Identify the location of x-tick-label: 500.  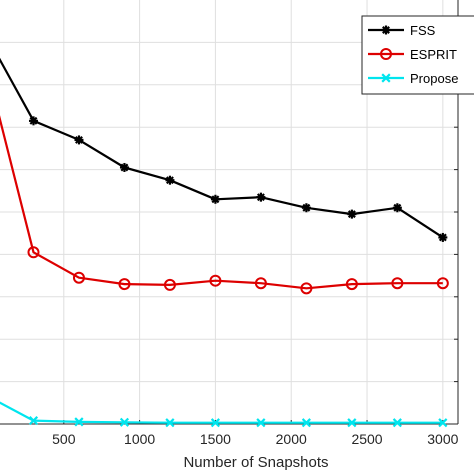
(64, 439).